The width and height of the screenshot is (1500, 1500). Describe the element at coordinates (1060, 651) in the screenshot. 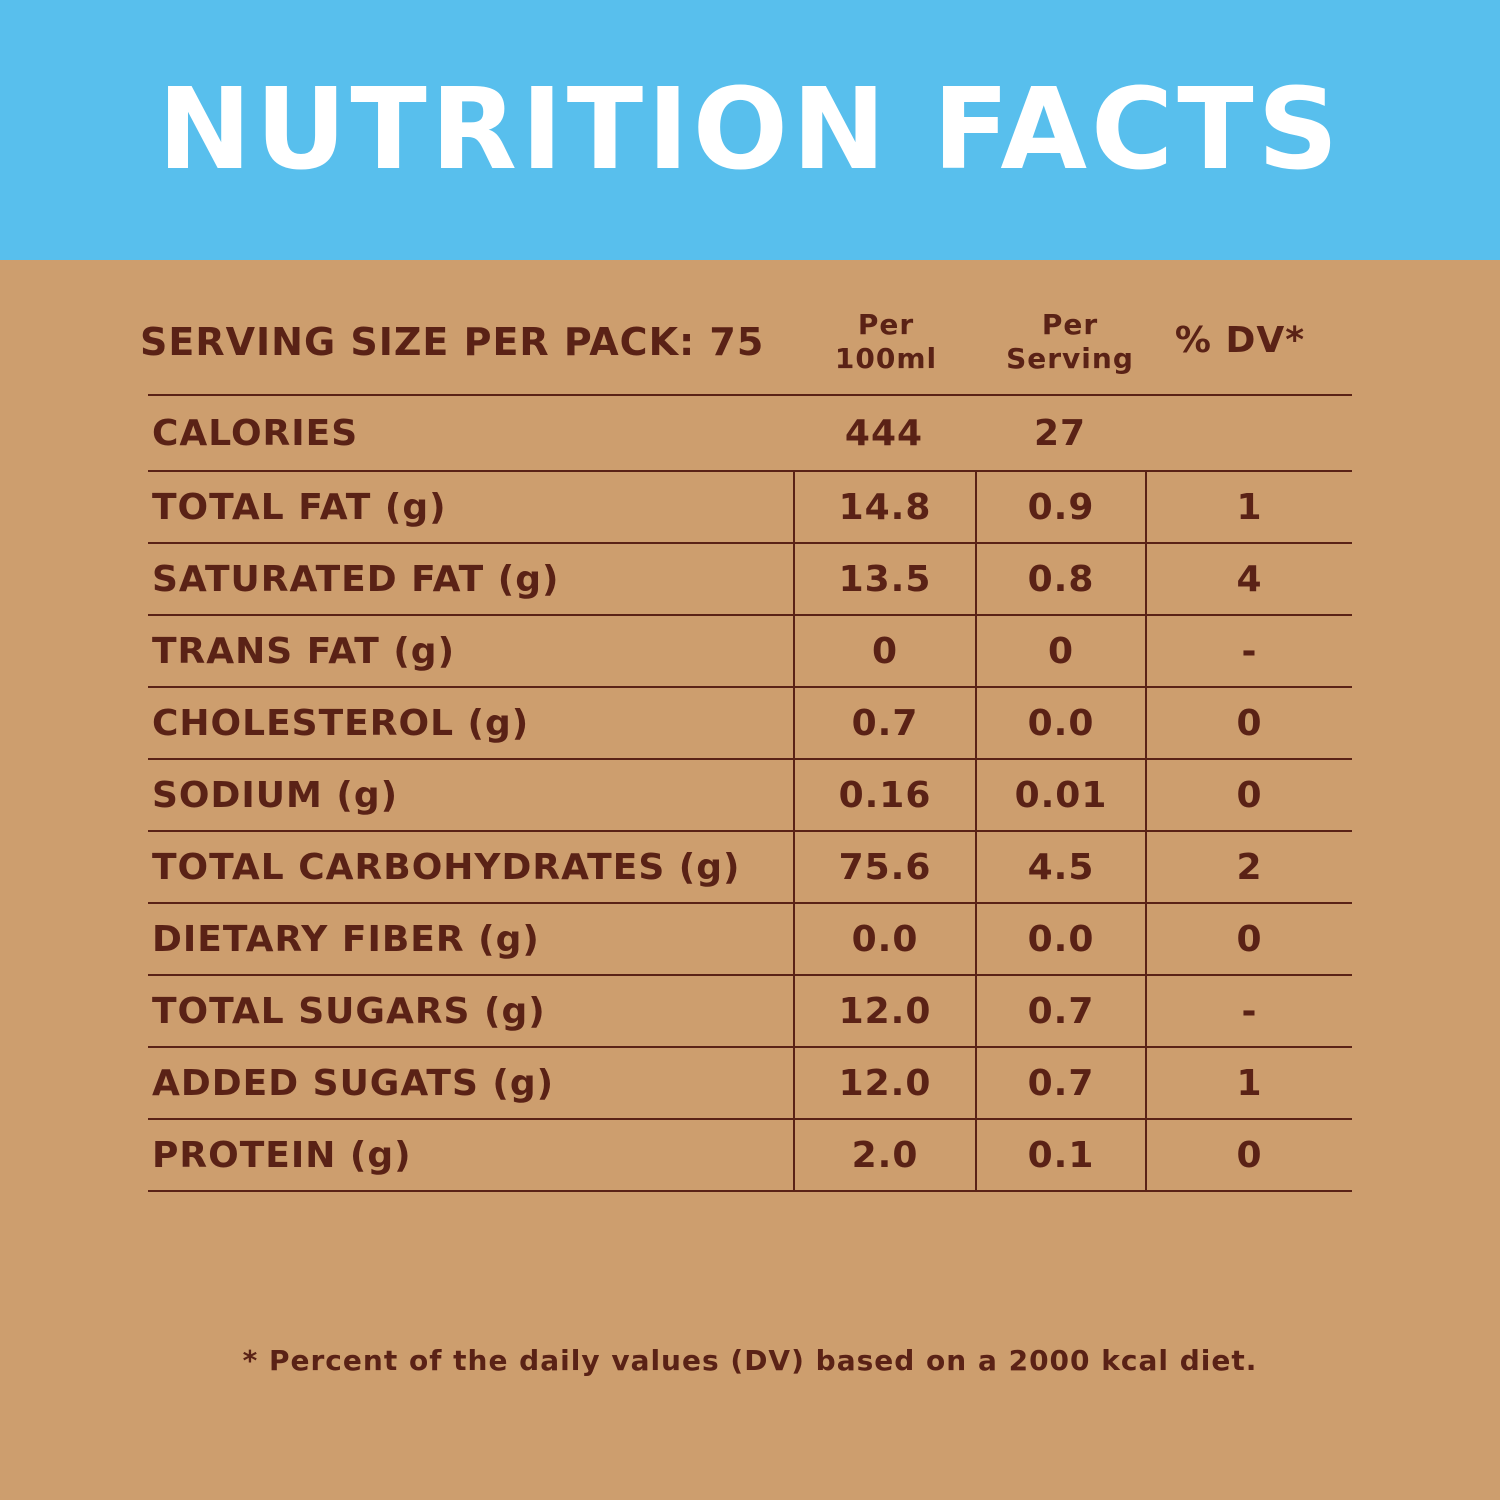

I see `value-per-serving: 0` at that location.